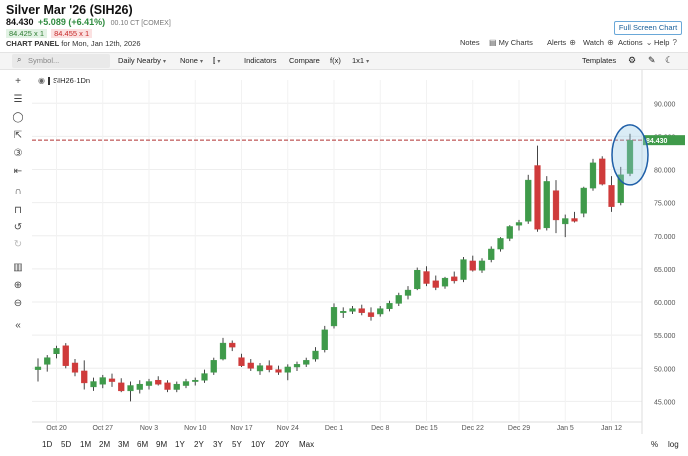 The height and width of the screenshot is (456, 688). What do you see at coordinates (334, 428) in the screenshot?
I see `x-tick-label: Dec 1` at bounding box center [334, 428].